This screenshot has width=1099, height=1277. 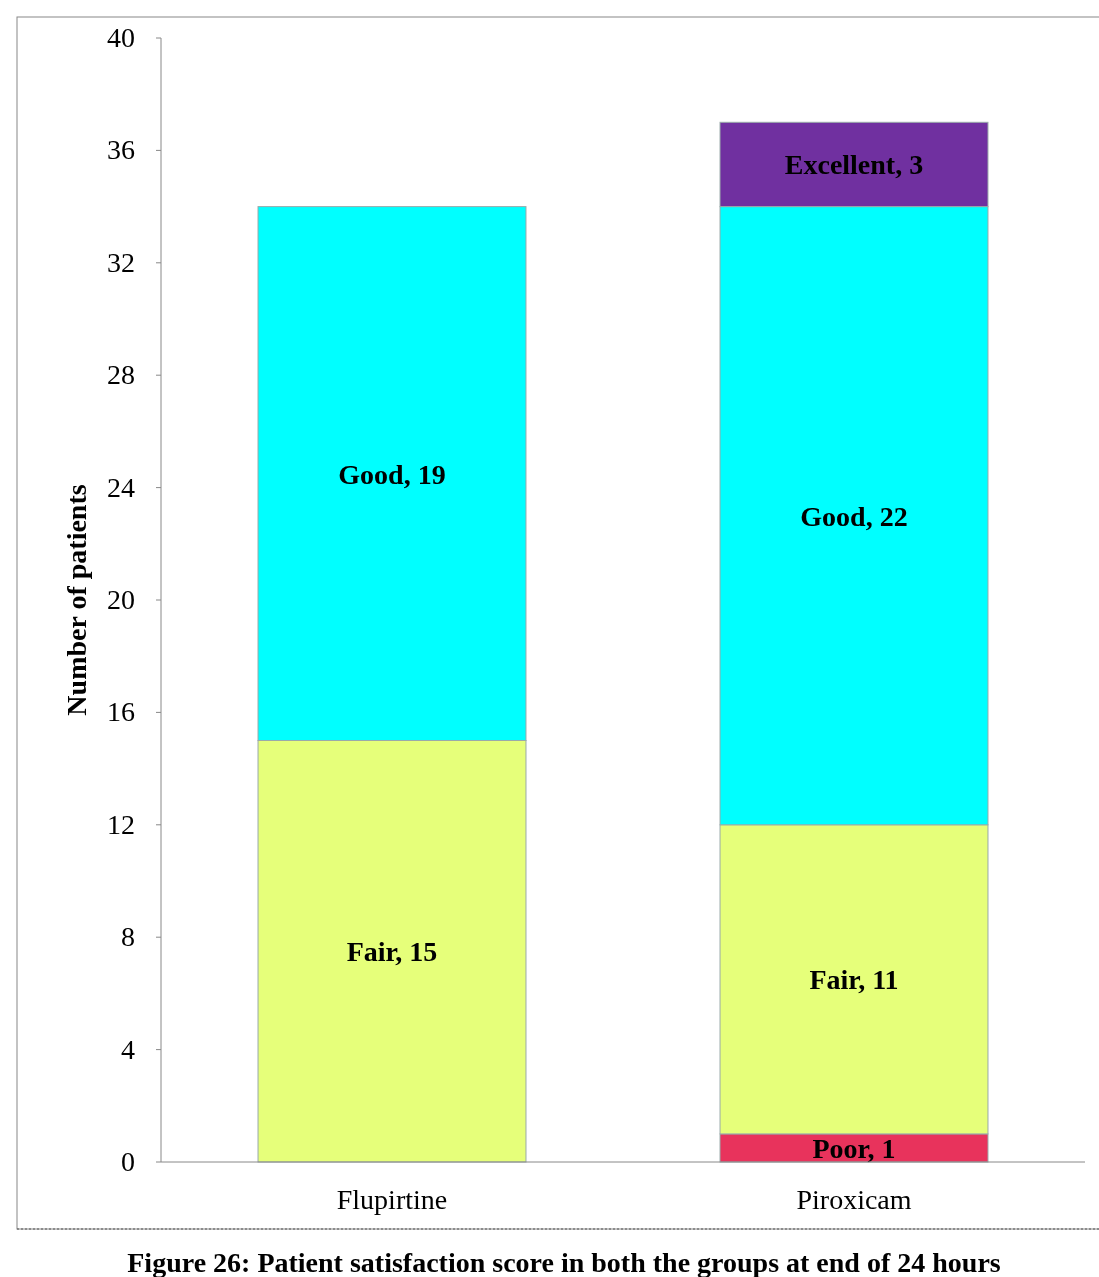 What do you see at coordinates (854, 516) in the screenshot?
I see `data-label: Good, 22` at bounding box center [854, 516].